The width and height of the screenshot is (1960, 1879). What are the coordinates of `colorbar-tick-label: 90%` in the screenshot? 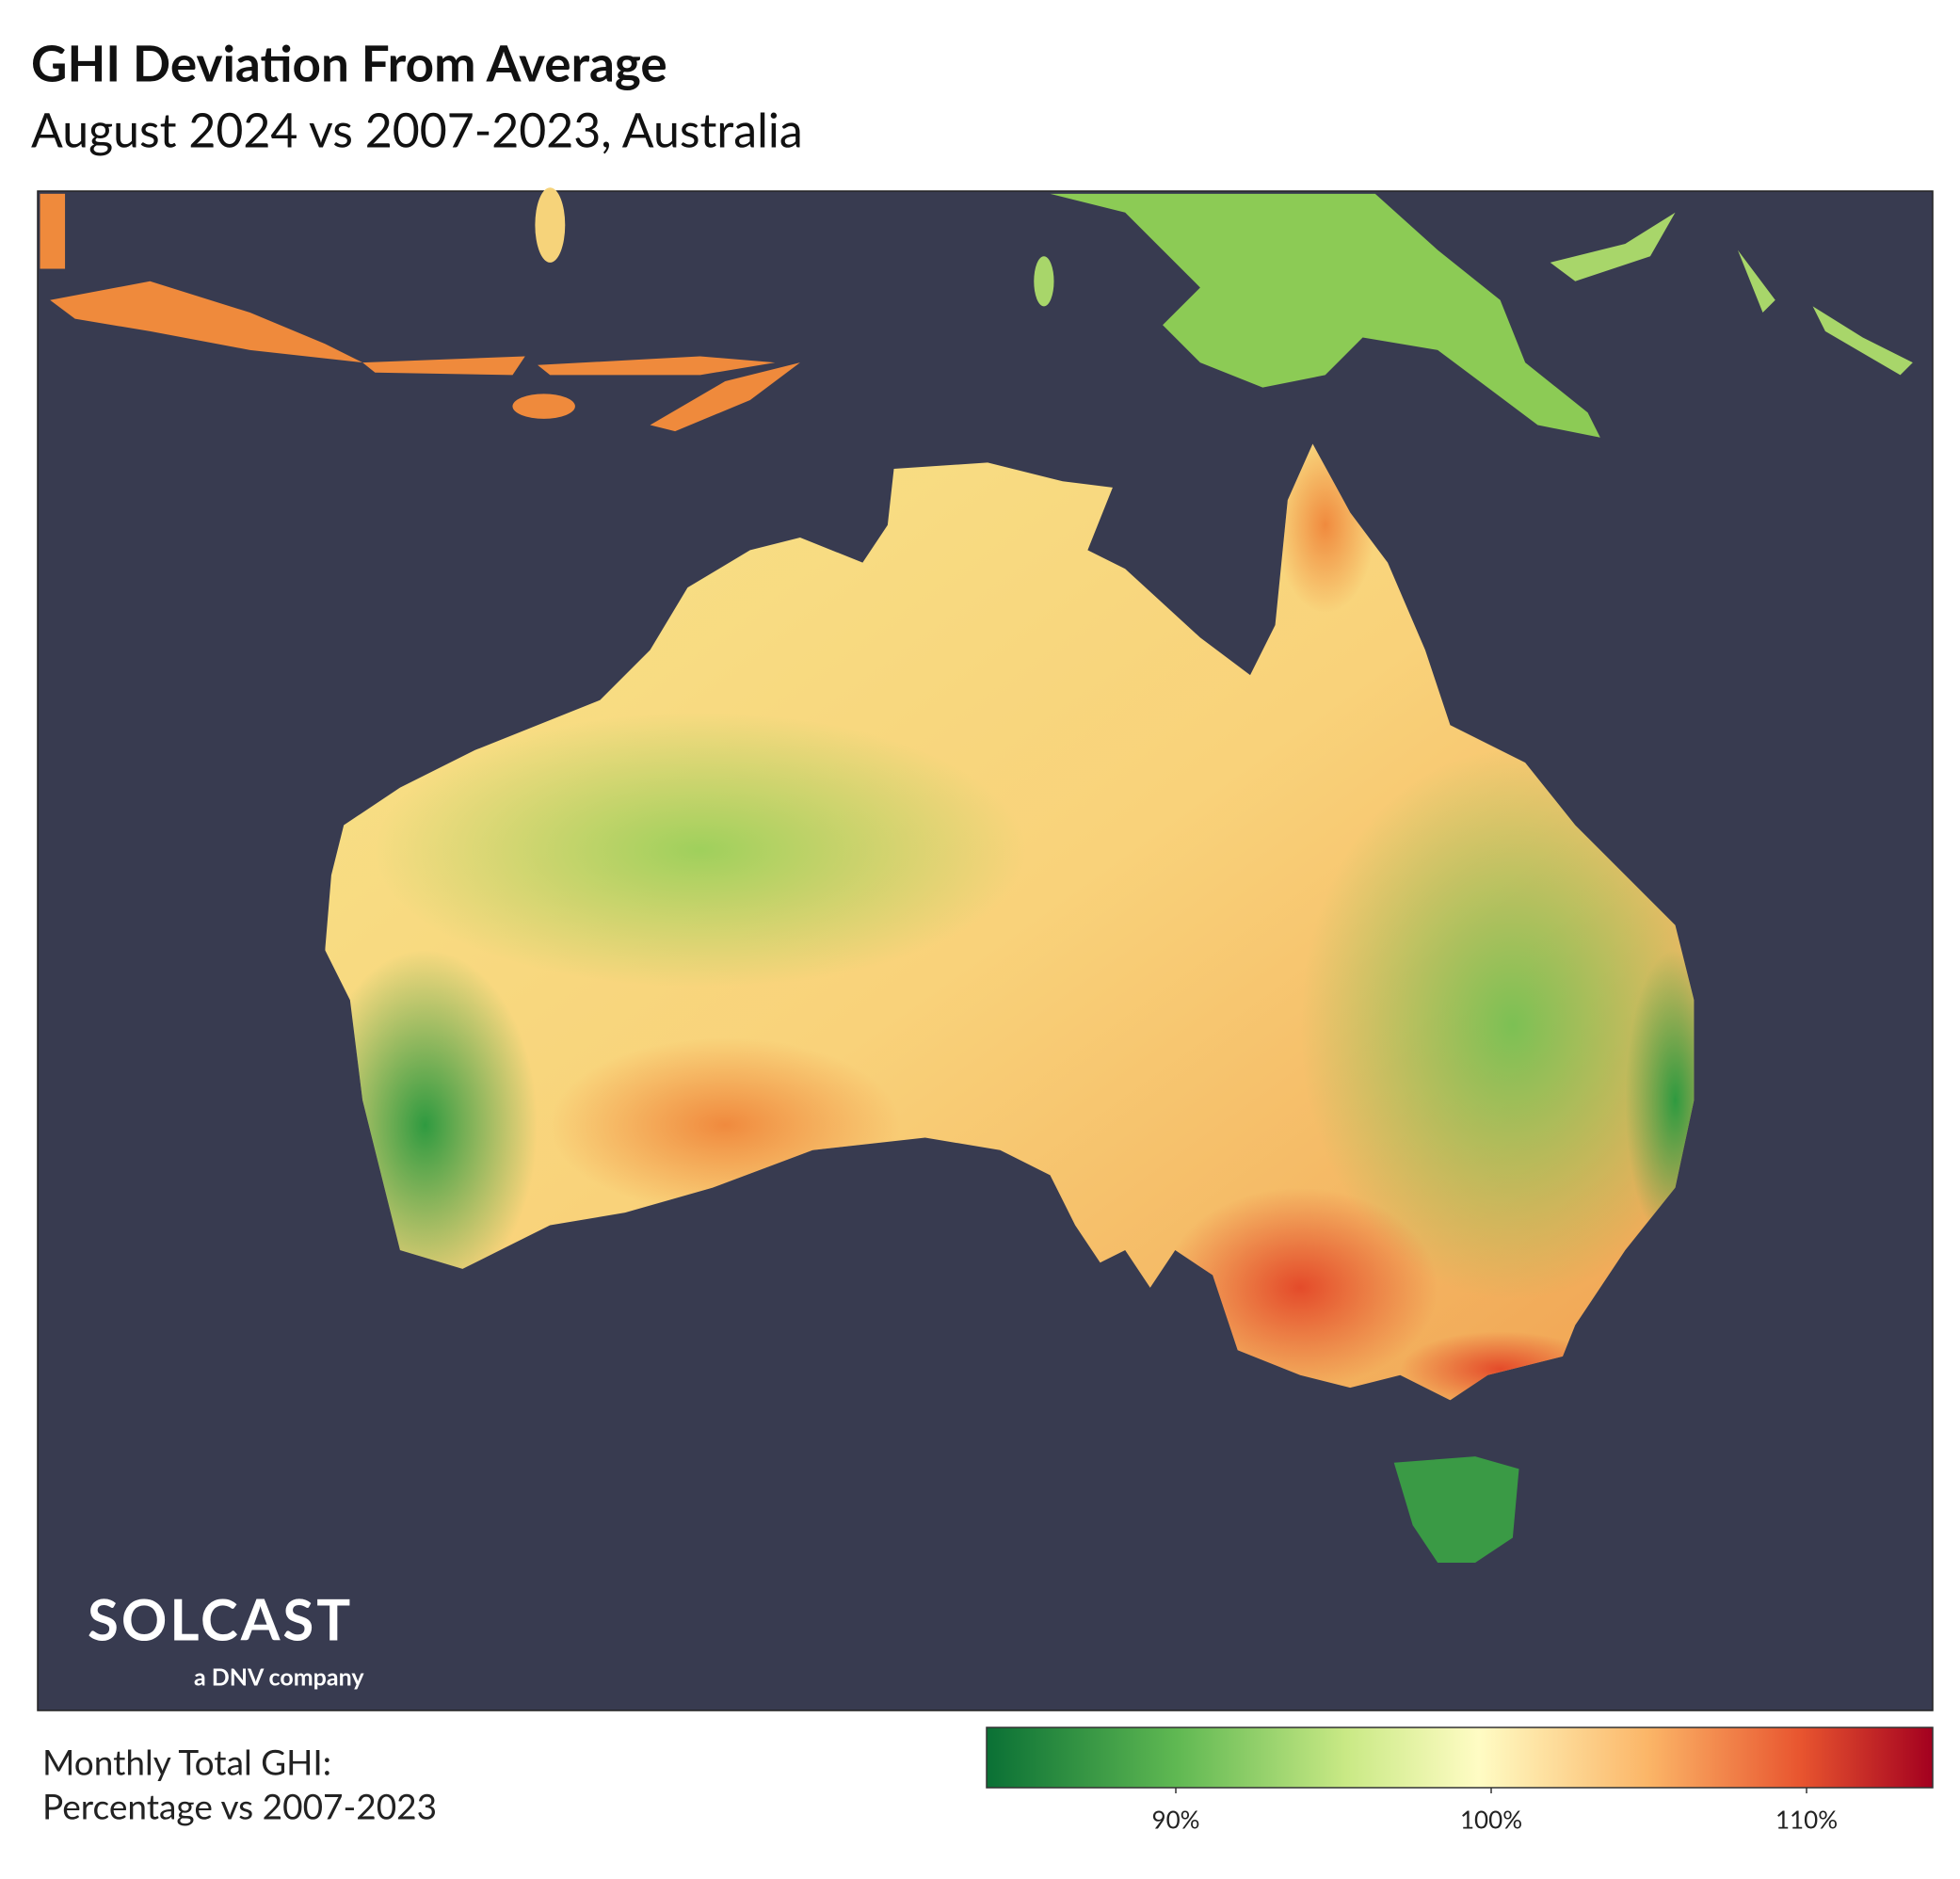 It's located at (1176, 1820).